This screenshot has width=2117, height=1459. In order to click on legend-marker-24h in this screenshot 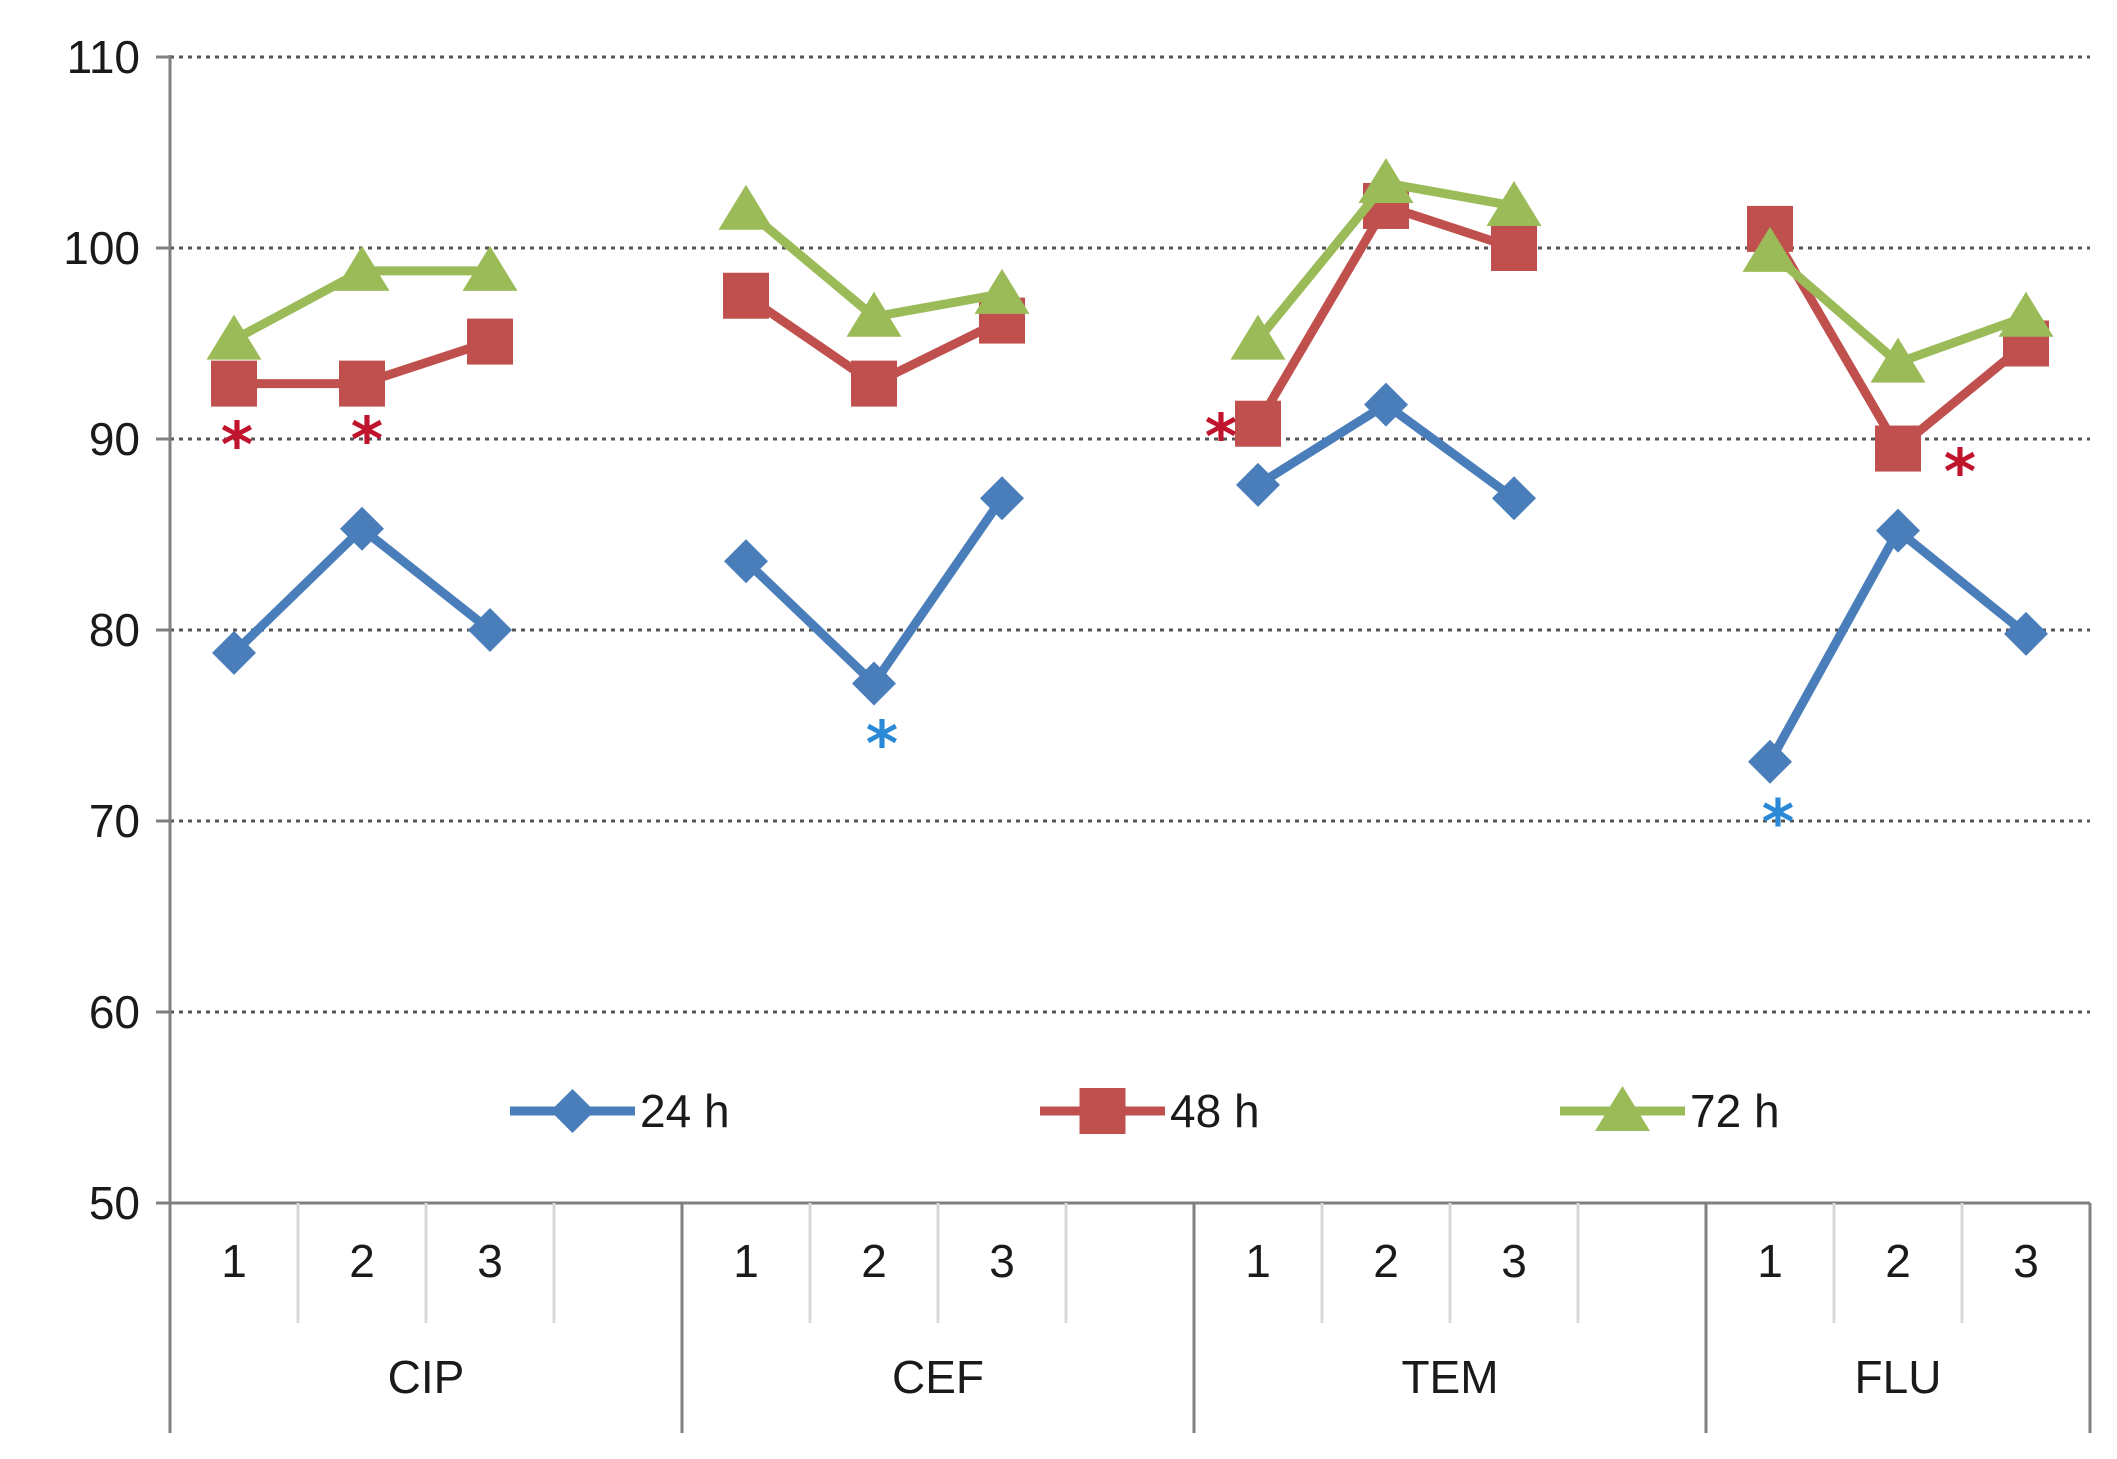, I will do `click(572, 1111)`.